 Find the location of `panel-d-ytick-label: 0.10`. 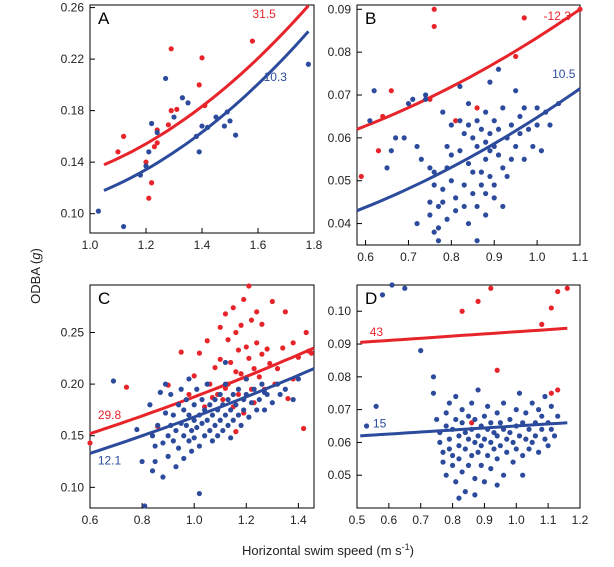

panel-d-ytick-label: 0.10 is located at coordinates (340, 311).